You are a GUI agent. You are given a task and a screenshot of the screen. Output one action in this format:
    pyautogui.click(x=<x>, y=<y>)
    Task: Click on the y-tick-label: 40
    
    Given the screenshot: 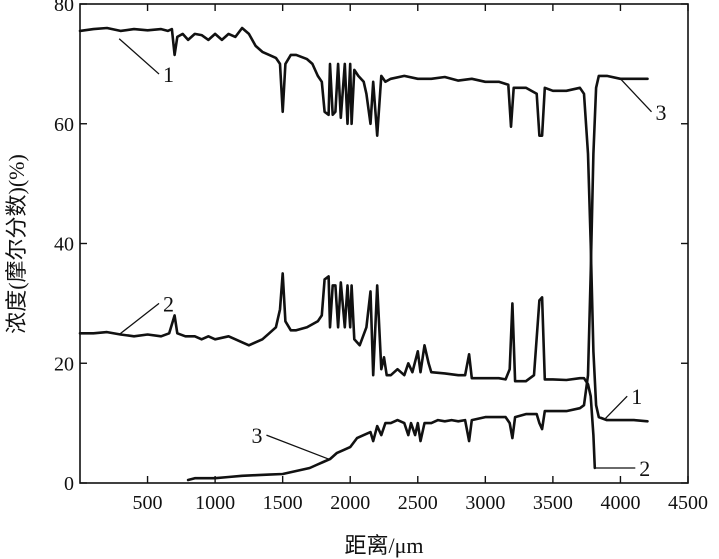 What is the action you would take?
    pyautogui.click(x=64, y=245)
    